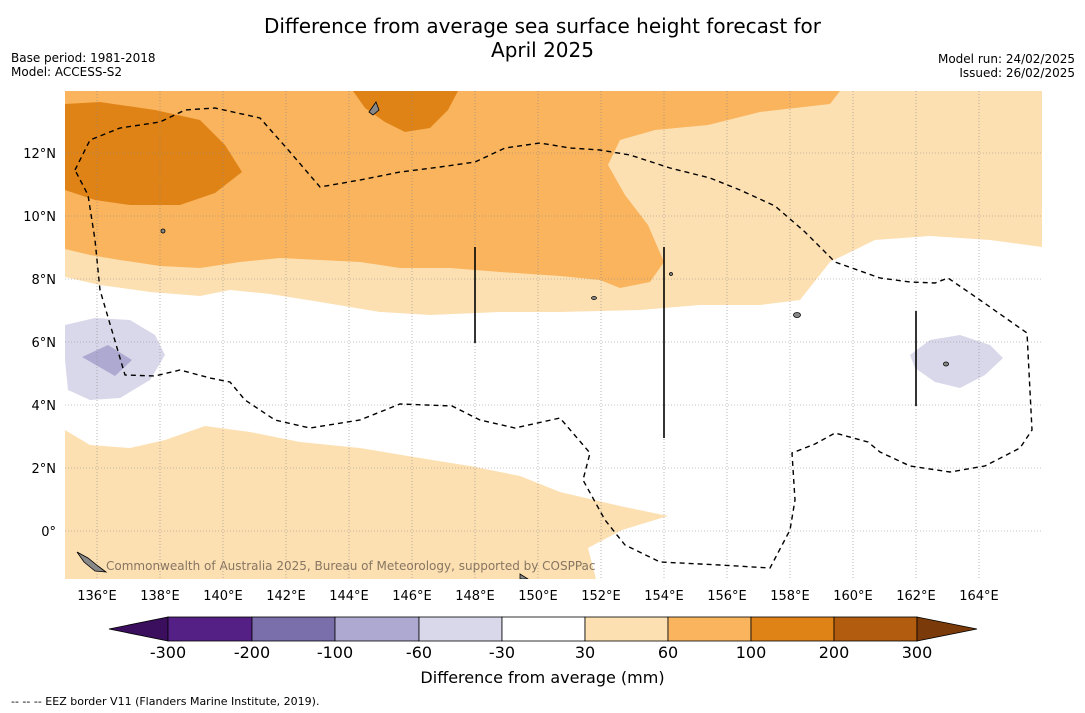  Describe the element at coordinates (252, 652) in the screenshot. I see `colorbar-tick: -200` at that location.